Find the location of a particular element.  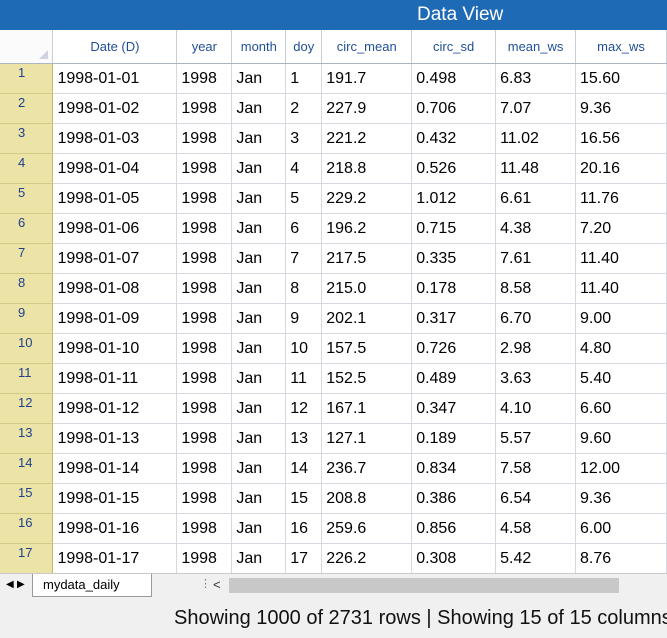

table-row: 6 1998-01-06 1998 Jan 6 196.2 0.715 4.38 7.20 is located at coordinates (333, 228).